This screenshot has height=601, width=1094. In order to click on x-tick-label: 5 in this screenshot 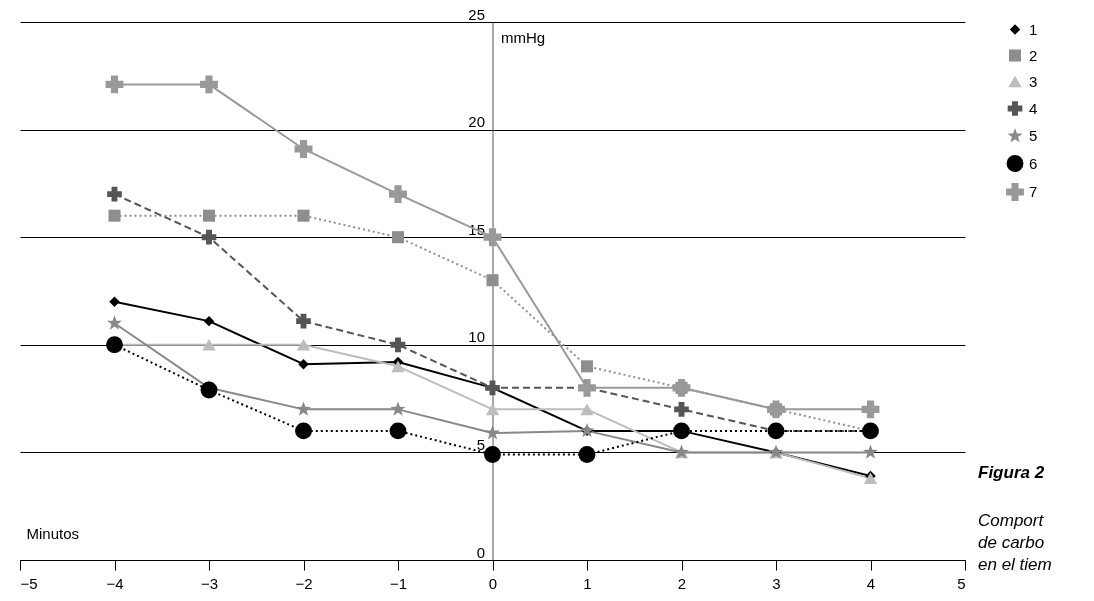, I will do `click(961, 583)`.